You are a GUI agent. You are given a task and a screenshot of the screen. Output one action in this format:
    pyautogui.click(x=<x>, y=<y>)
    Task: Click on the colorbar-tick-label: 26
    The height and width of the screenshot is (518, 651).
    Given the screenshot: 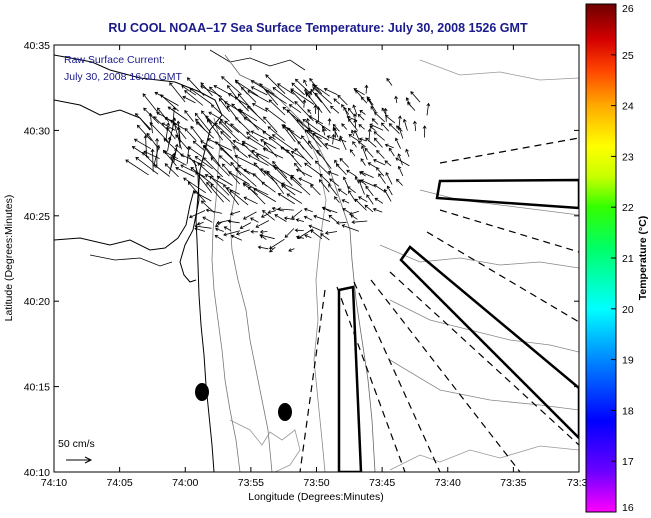 What is the action you would take?
    pyautogui.click(x=628, y=9)
    